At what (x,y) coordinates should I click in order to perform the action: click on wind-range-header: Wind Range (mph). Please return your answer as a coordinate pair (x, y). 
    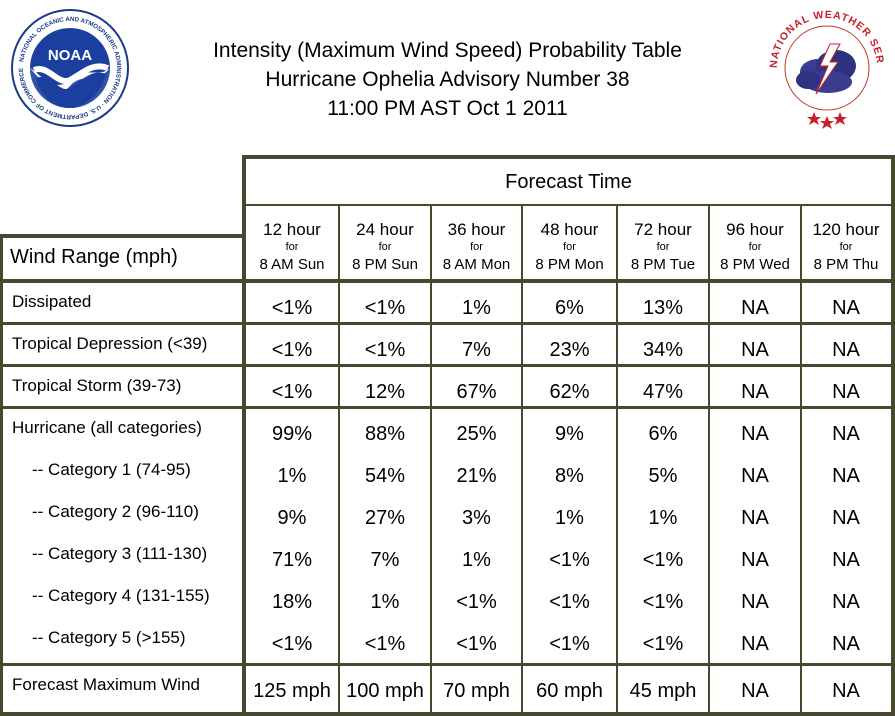
    Looking at the image, I should click on (94, 257).